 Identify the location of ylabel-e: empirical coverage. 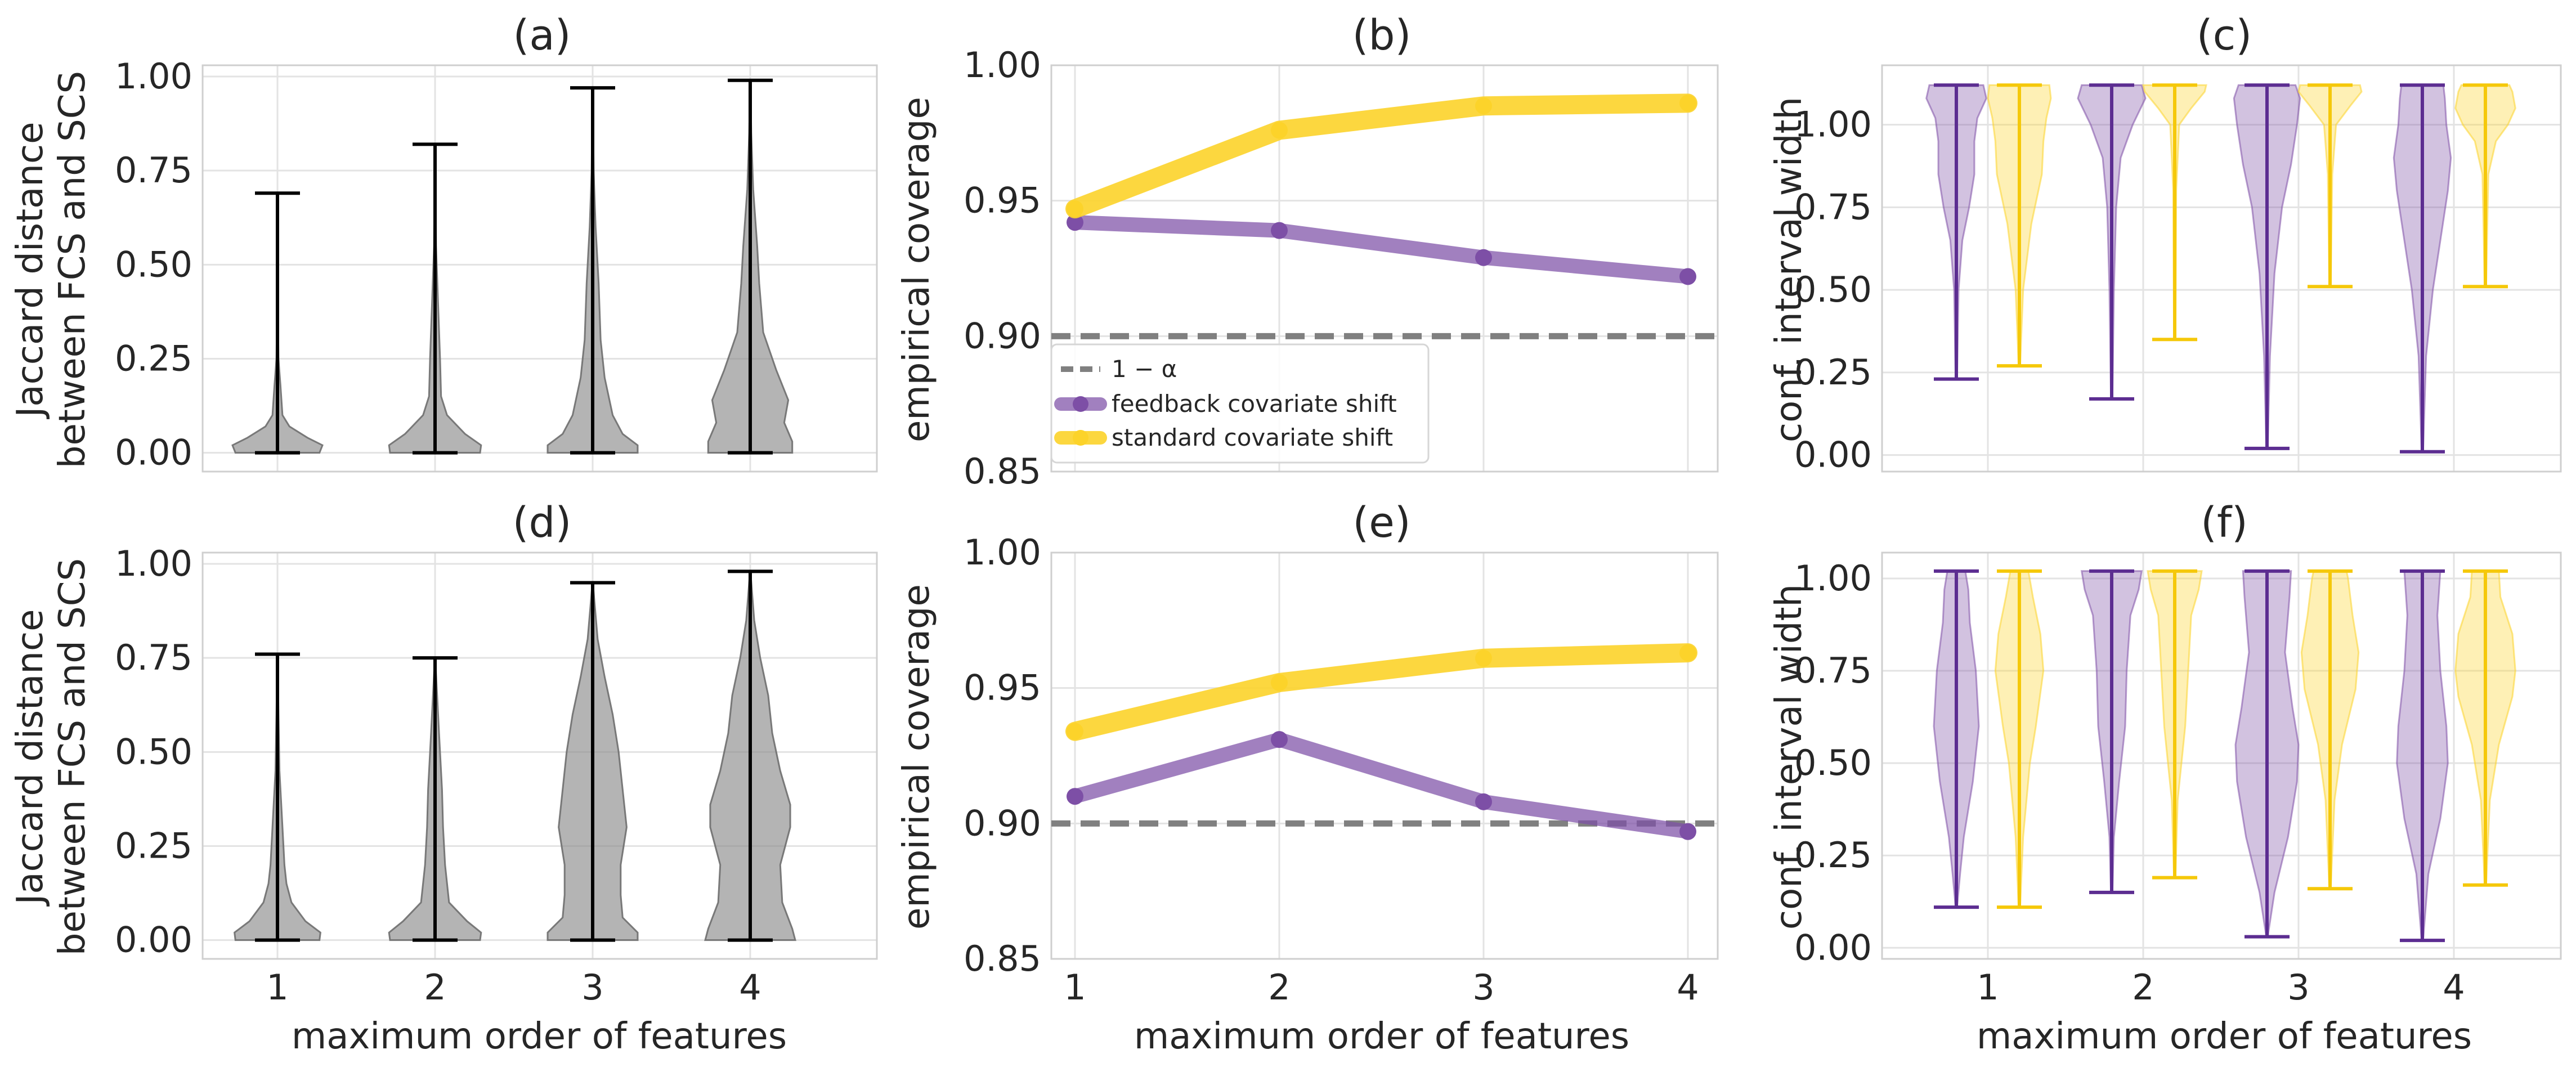
(917, 757).